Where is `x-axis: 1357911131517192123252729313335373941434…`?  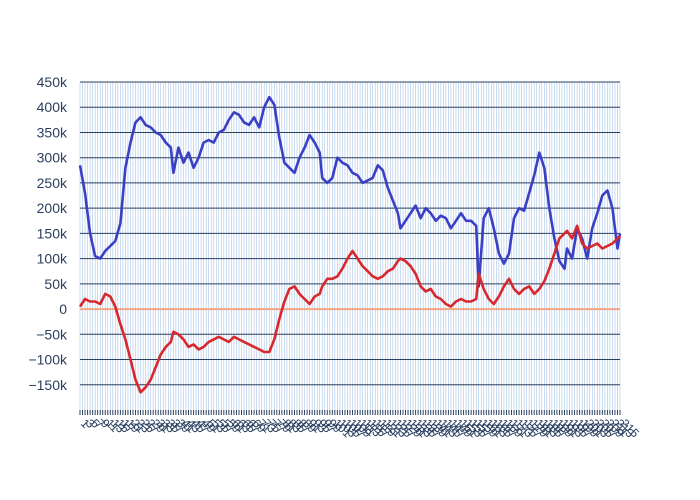 x-axis: 1357911131517192123252729313335373941434… is located at coordinates (360, 425).